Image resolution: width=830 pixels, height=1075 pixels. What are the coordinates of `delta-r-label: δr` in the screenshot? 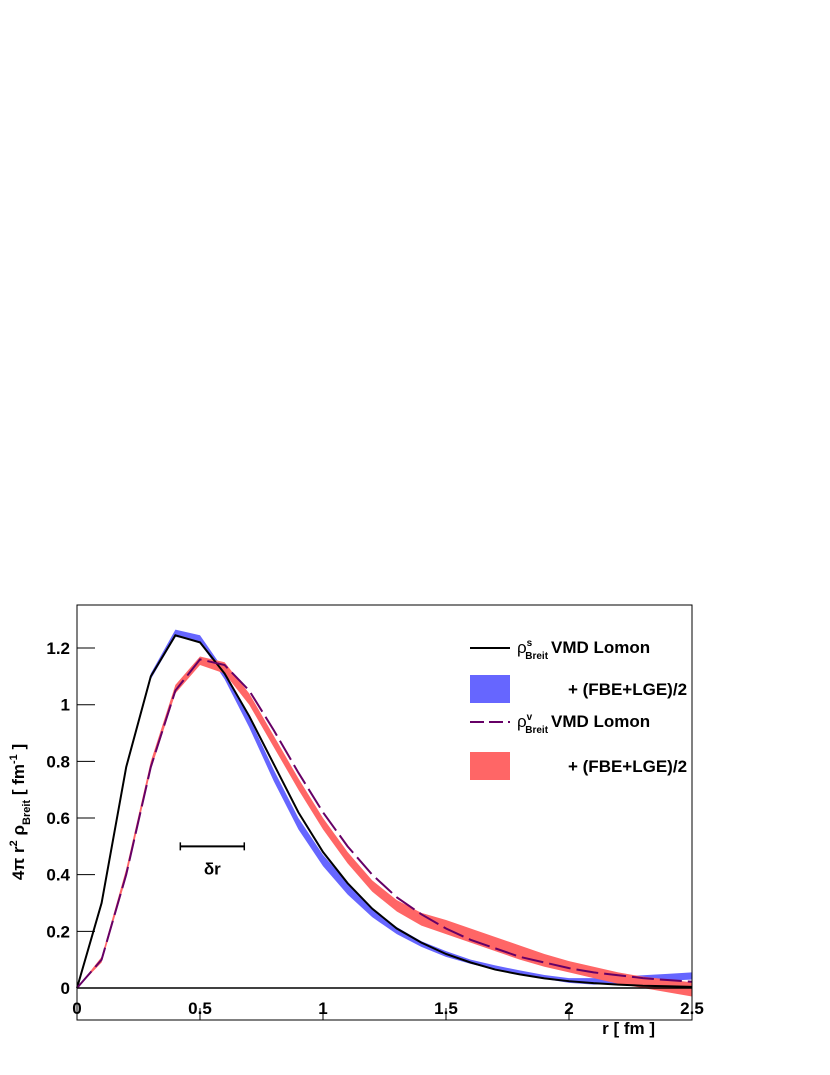 It's located at (212, 868).